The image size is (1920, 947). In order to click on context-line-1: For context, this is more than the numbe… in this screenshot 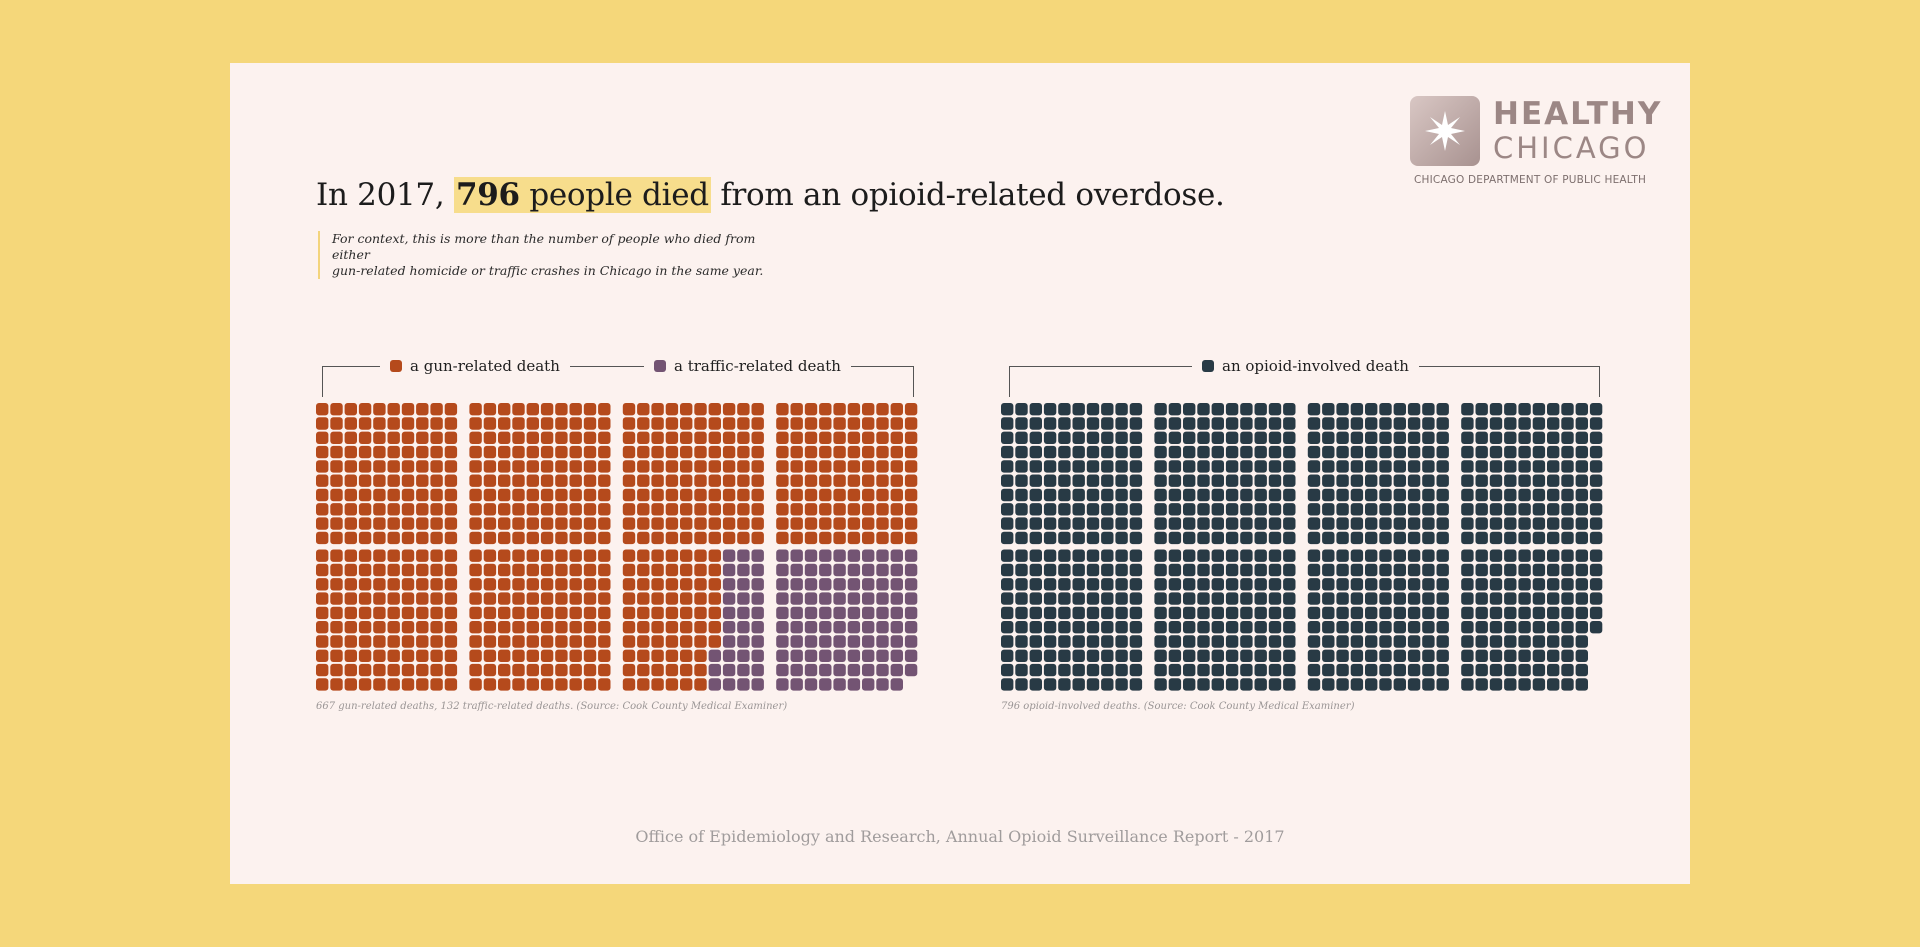, I will do `click(544, 246)`.